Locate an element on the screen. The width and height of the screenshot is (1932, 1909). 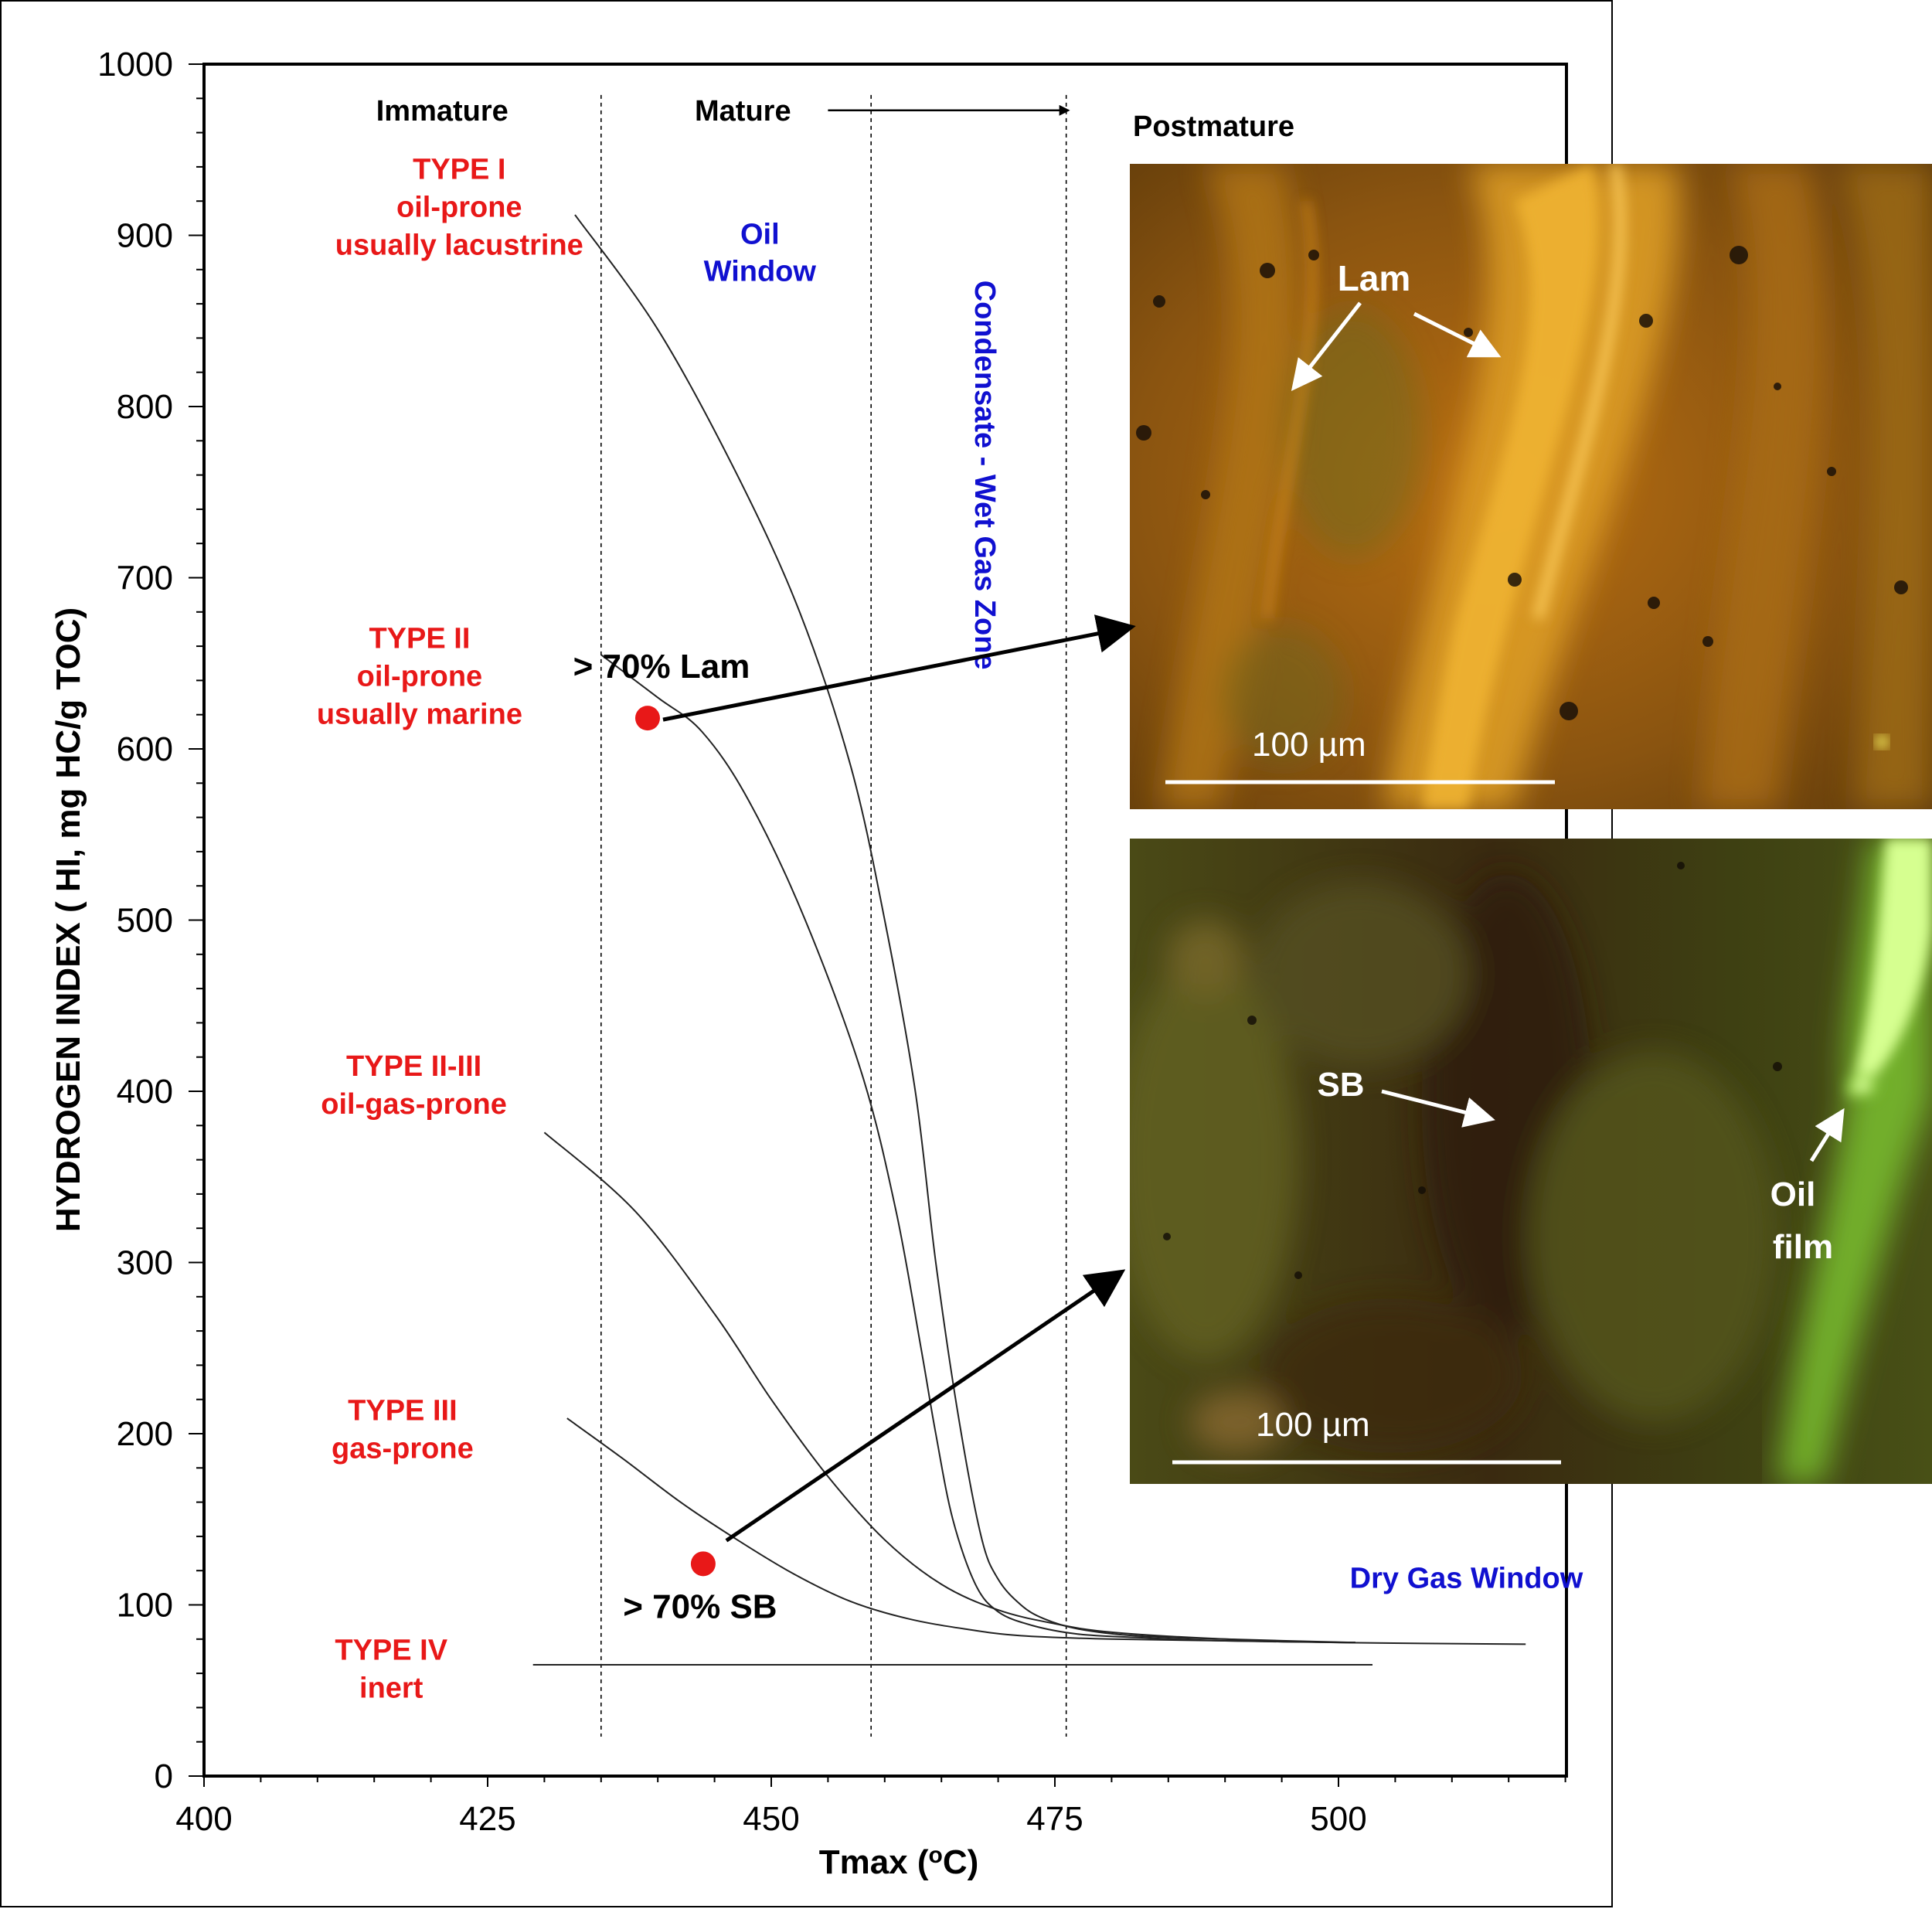
kerogen-type-label: gas-prone is located at coordinates (403, 1448).